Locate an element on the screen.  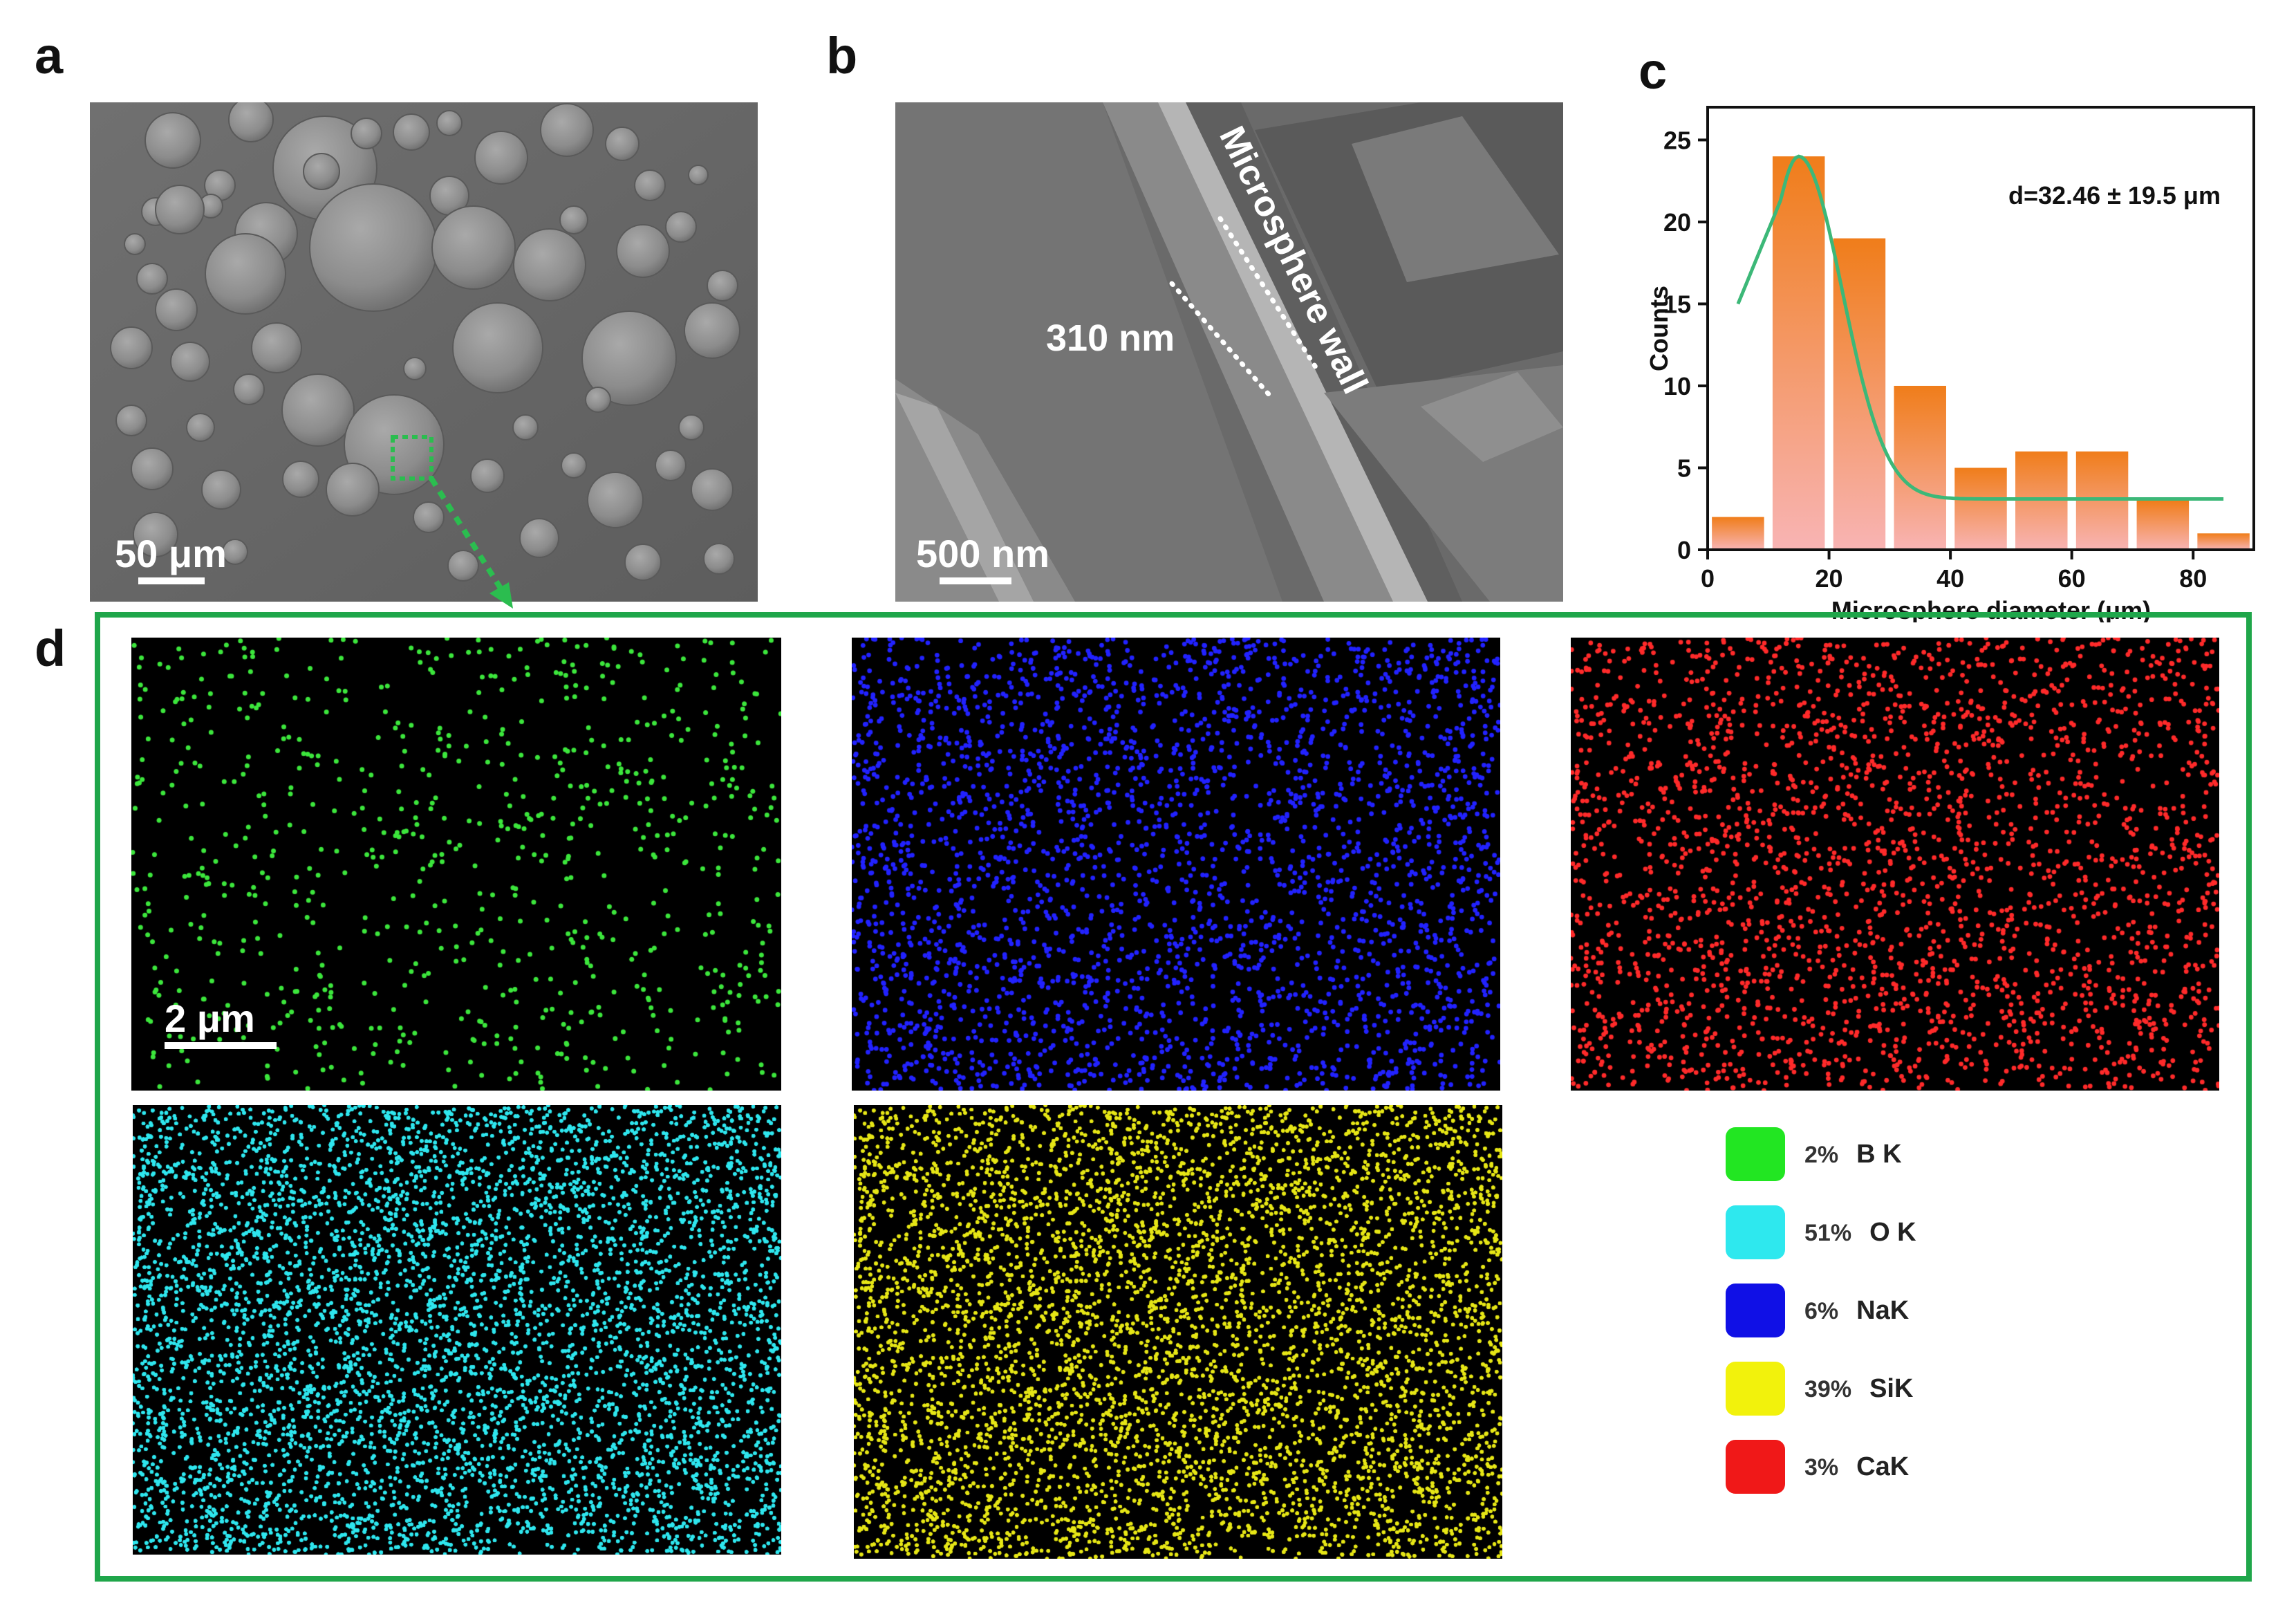
sem-microspheres-graphic is located at coordinates (424, 352).